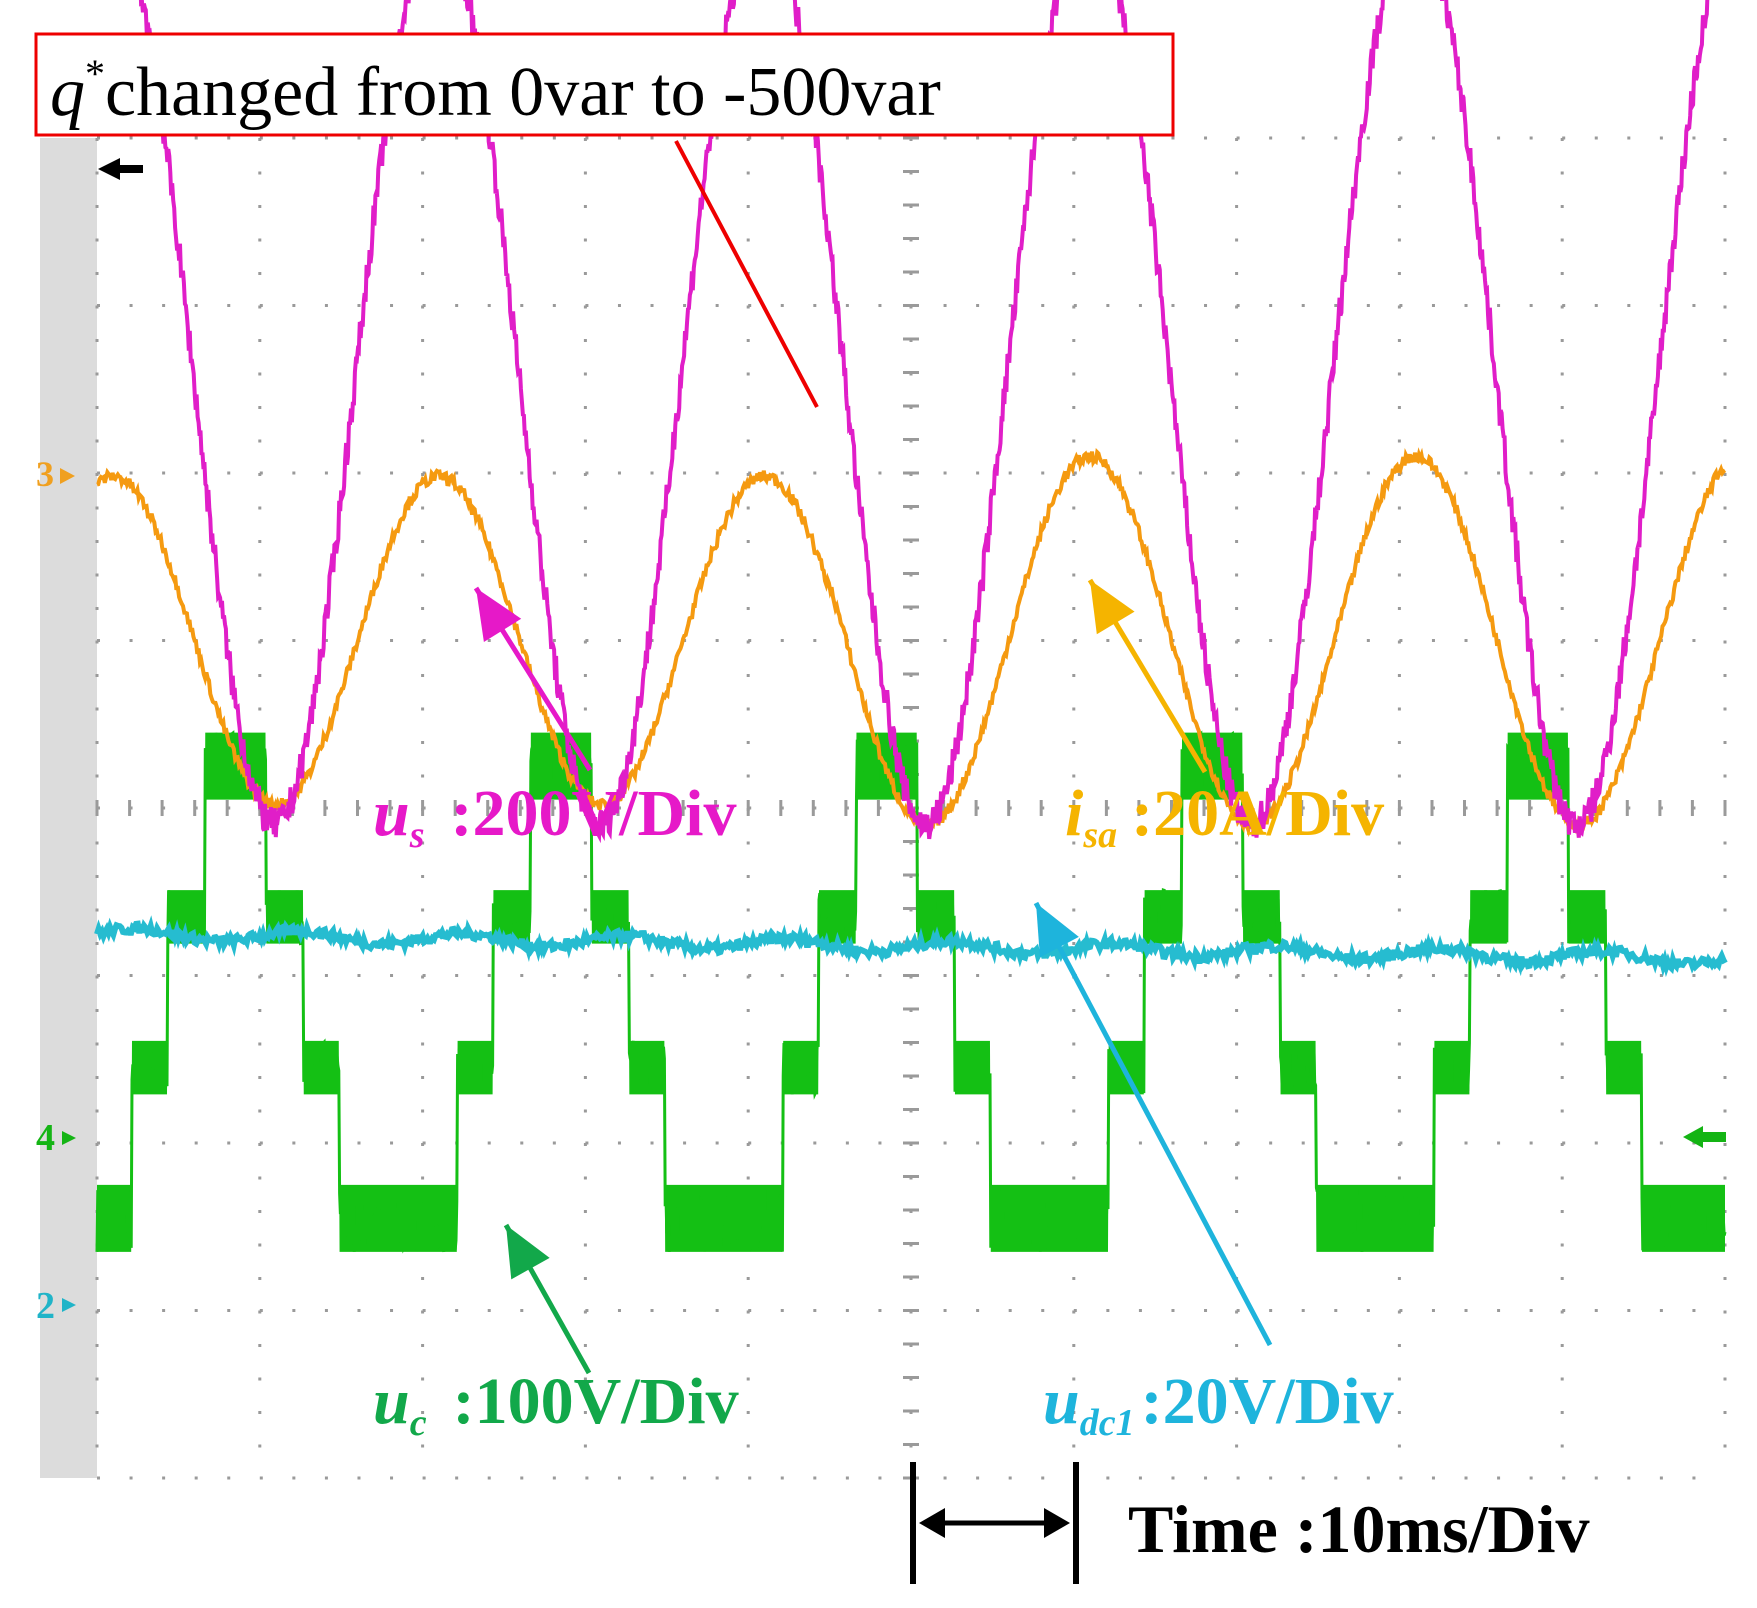 Image resolution: width=1757 pixels, height=1608 pixels. I want to click on udc1-pointer-line, so click(1153, 1124).